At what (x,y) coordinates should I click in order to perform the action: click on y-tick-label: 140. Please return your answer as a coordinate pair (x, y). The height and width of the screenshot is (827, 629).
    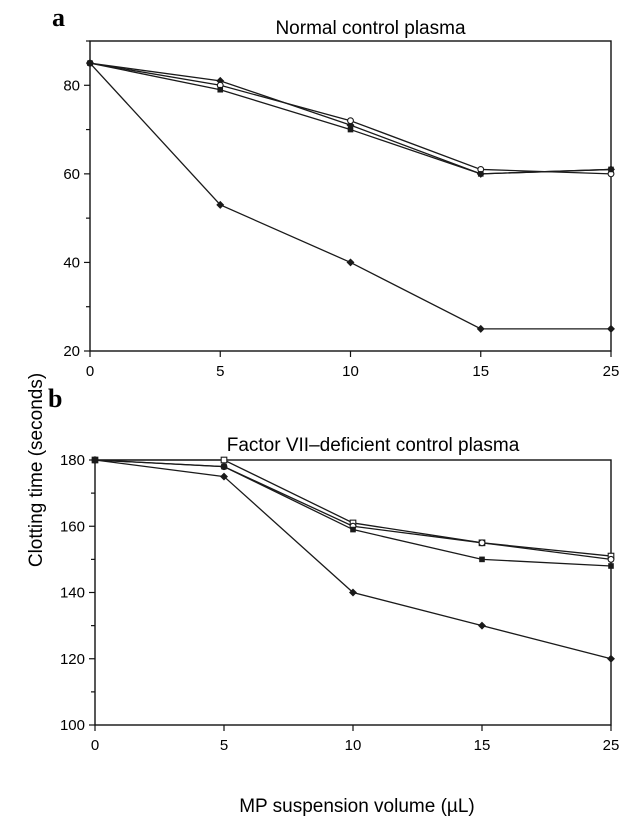
    Looking at the image, I should click on (72, 593).